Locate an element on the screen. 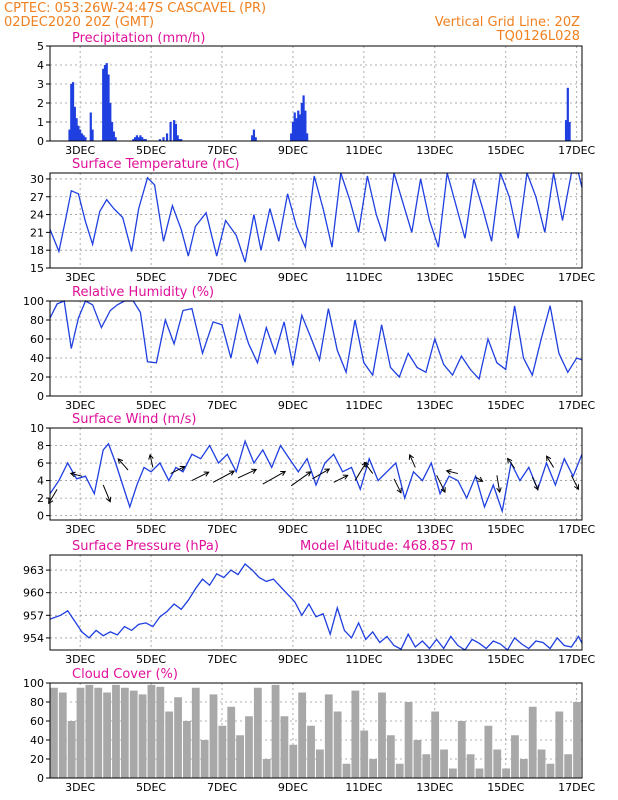  pressure-ytick-label: 960 is located at coordinates (33, 593).